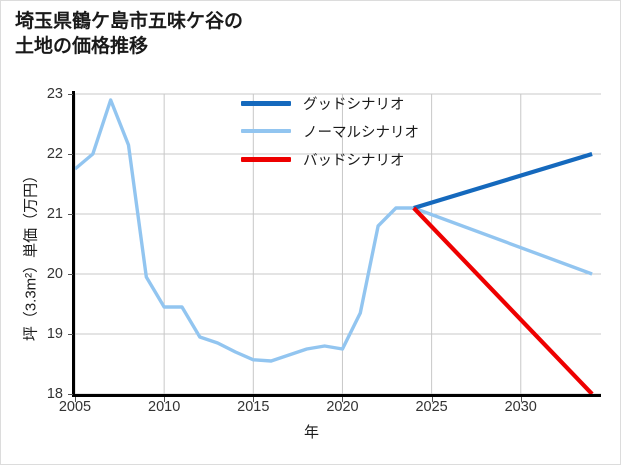 The width and height of the screenshot is (621, 465). I want to click on x-tick-label: 2030, so click(520, 407).